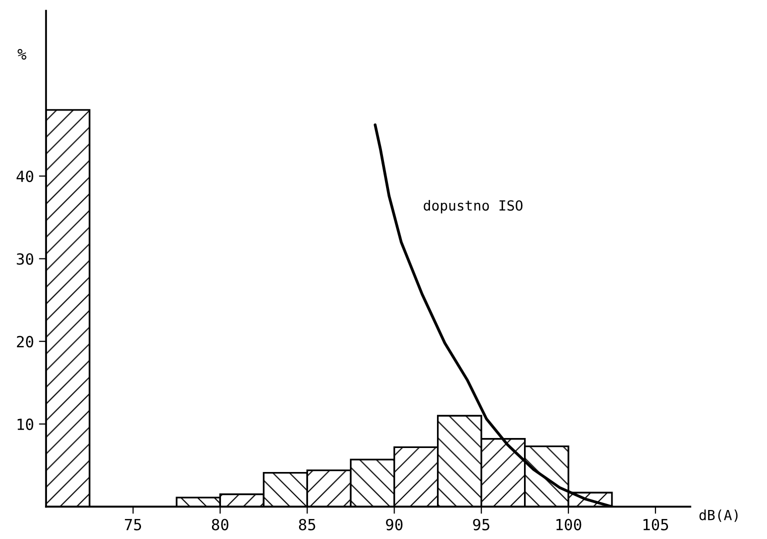 The width and height of the screenshot is (767, 539). I want to click on x-tick-label: 100, so click(569, 524).